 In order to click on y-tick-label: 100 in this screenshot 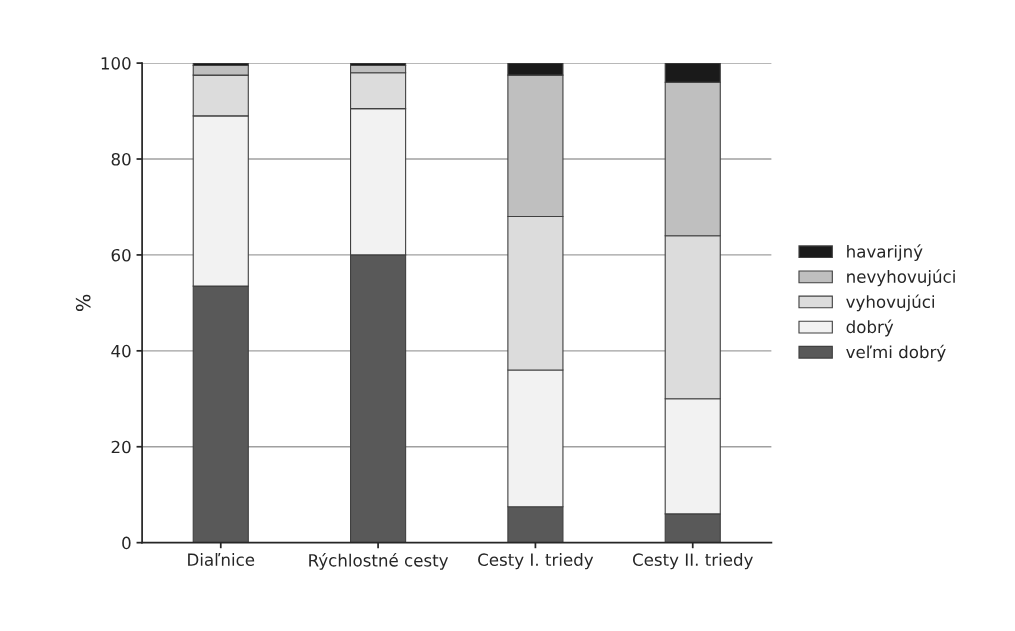, I will do `click(116, 63)`.